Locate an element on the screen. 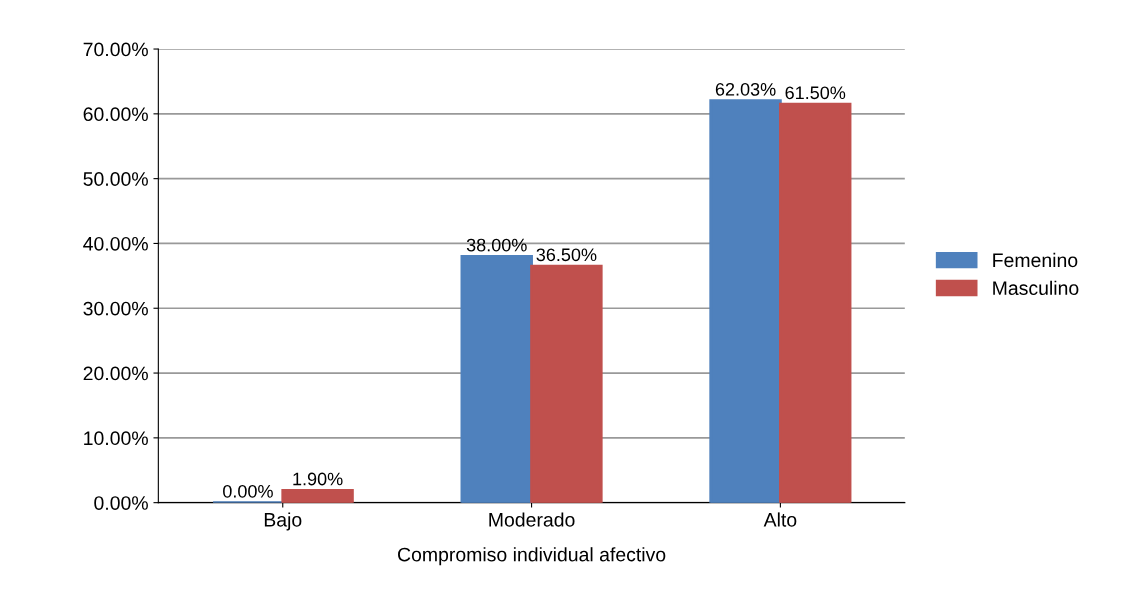 This screenshot has width=1131, height=613. y-tick-label: 30.00% is located at coordinates (115, 308).